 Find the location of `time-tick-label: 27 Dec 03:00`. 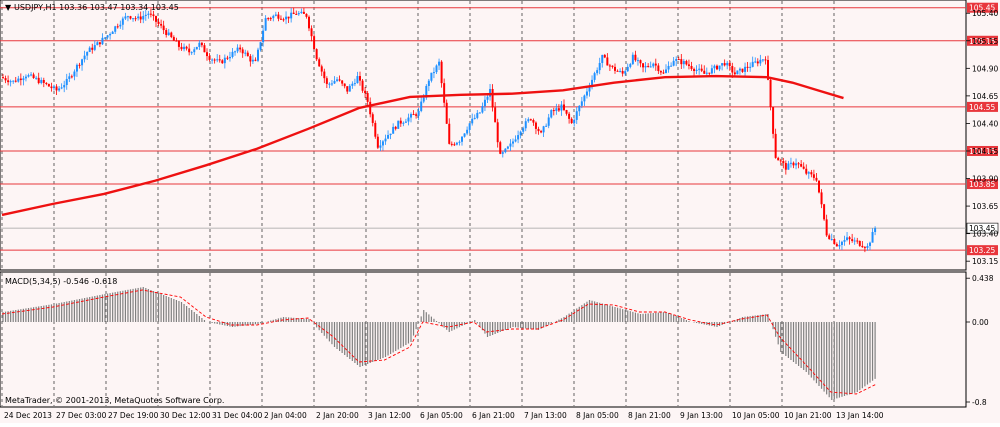

time-tick-label: 27 Dec 03:00 is located at coordinates (81, 415).